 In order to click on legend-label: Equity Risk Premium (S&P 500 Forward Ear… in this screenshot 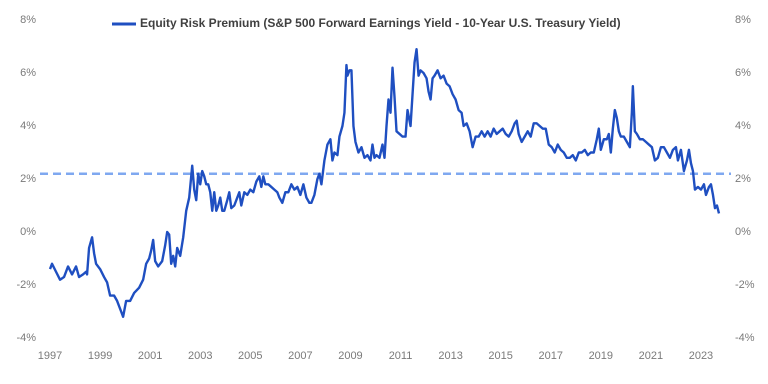, I will do `click(380, 23)`.